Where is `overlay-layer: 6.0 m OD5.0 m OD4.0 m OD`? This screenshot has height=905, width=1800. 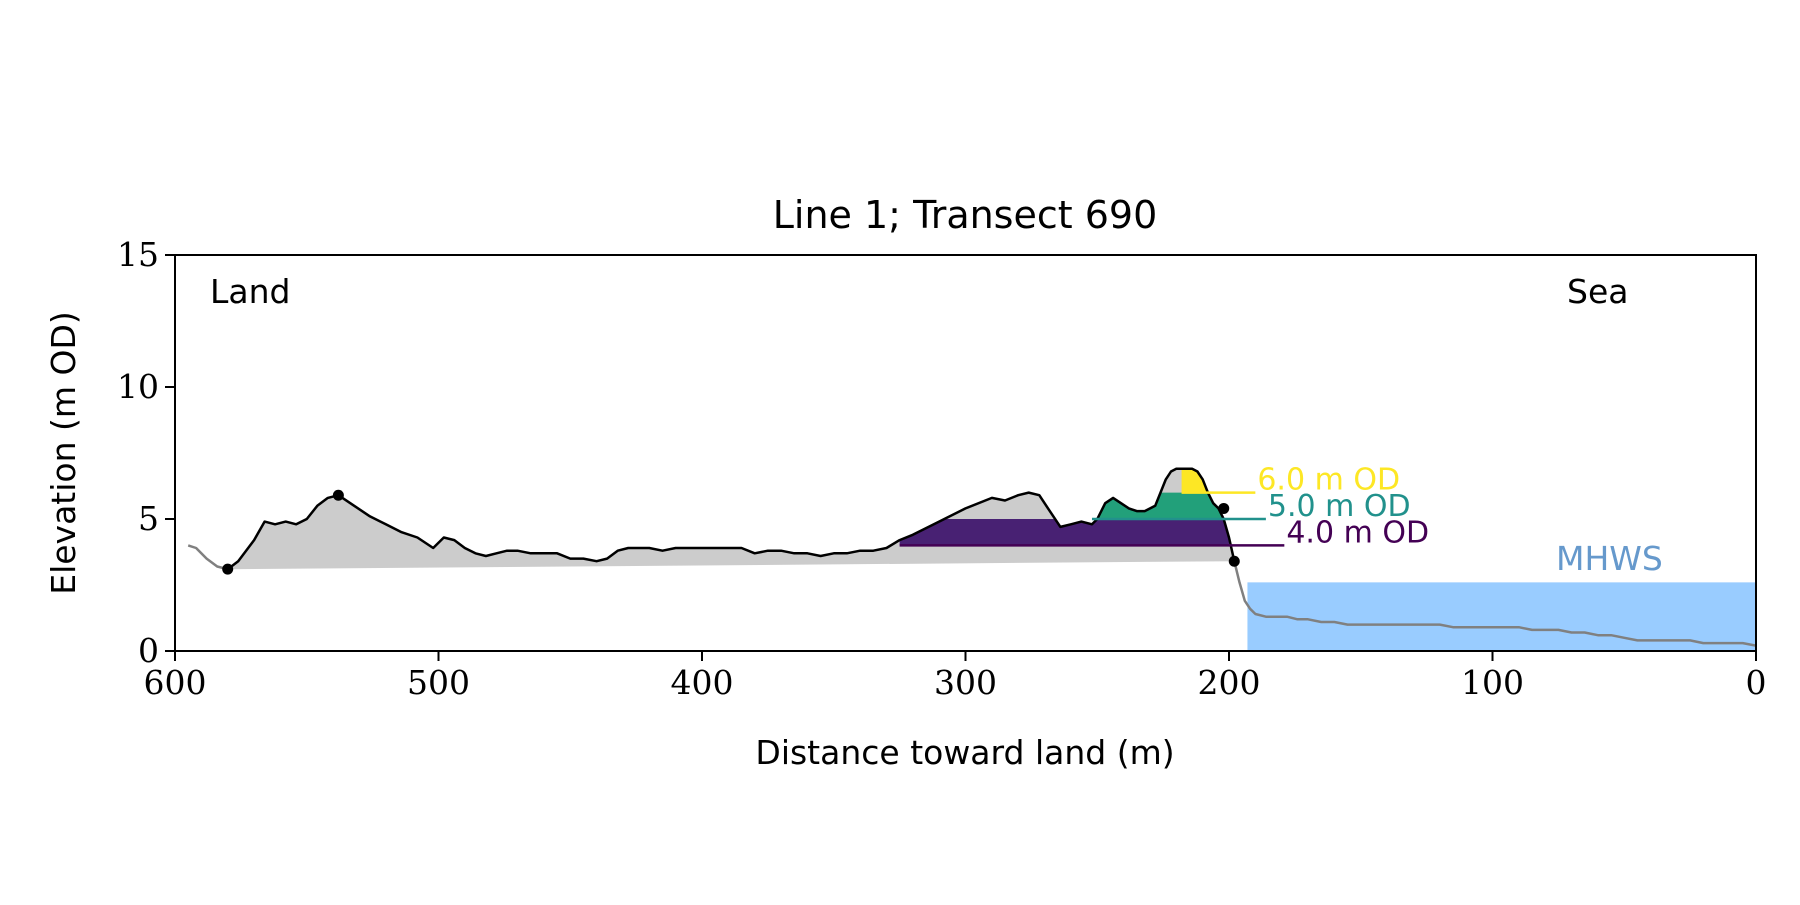 overlay-layer: 6.0 m OD5.0 m OD4.0 m OD is located at coordinates (825, 519).